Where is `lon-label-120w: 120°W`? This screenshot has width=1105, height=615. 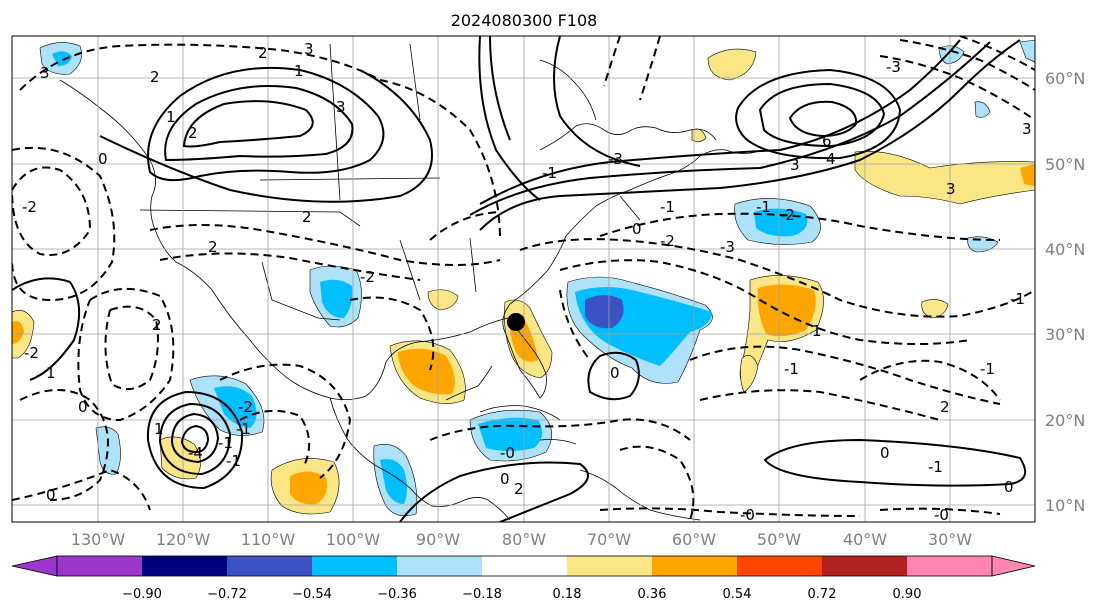
lon-label-120w: 120°W is located at coordinates (183, 539).